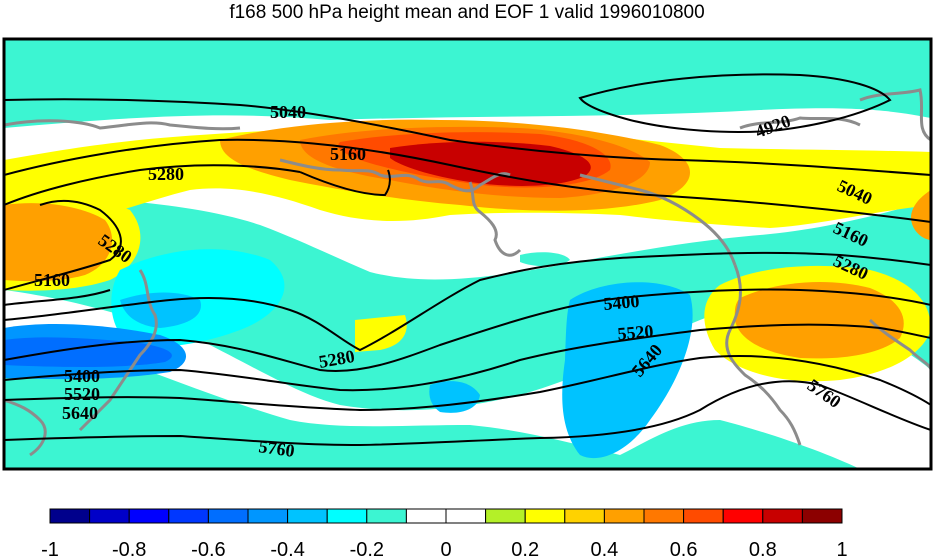 The image size is (934, 558). What do you see at coordinates (50, 548) in the screenshot?
I see `colorbar-tick-label: -1` at bounding box center [50, 548].